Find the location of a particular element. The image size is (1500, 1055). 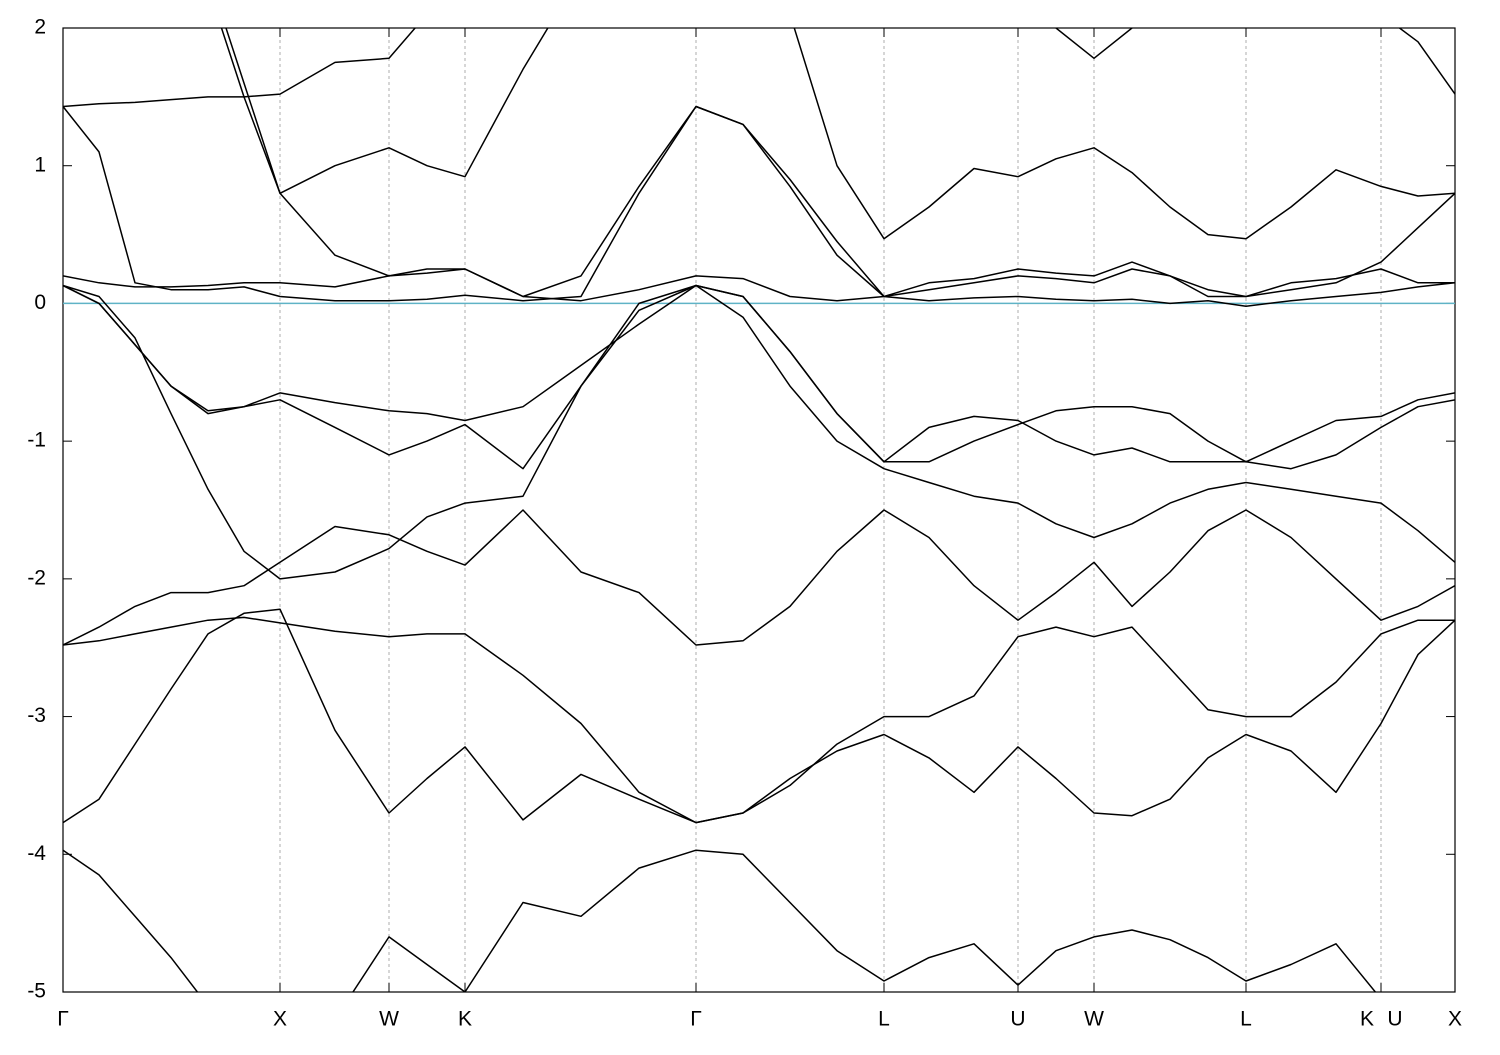

y-tick-label: -2 is located at coordinates (36, 577).